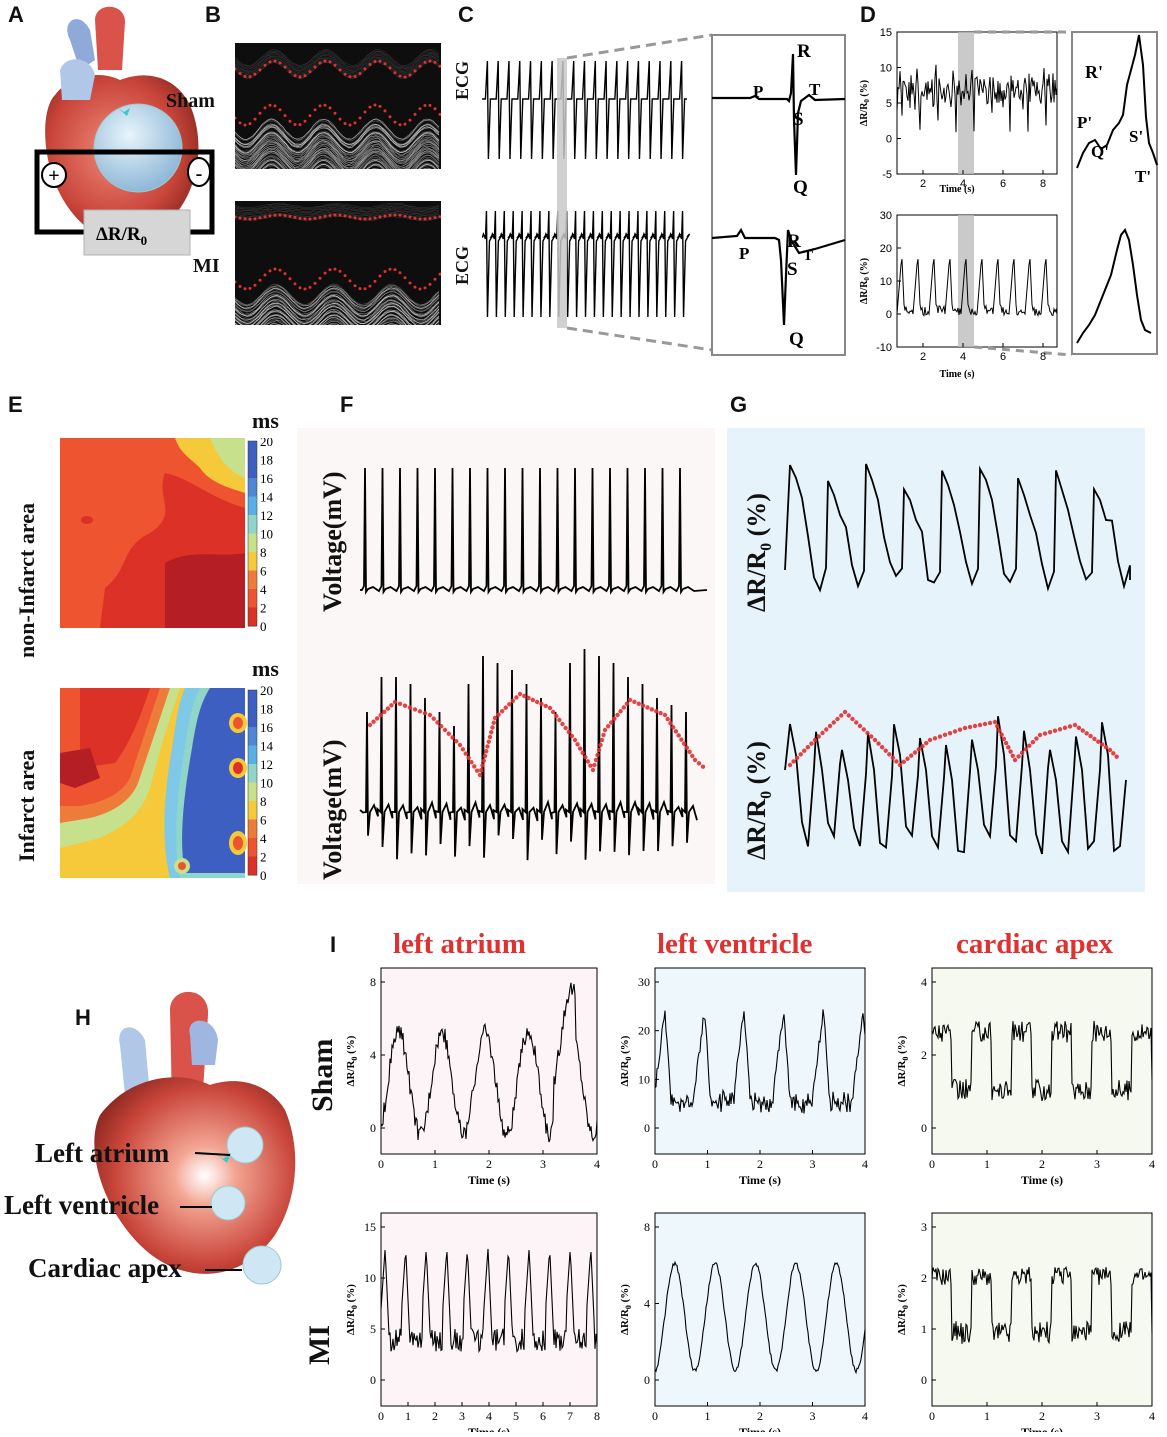  I want to click on i-ytick: 30, so click(644, 982).